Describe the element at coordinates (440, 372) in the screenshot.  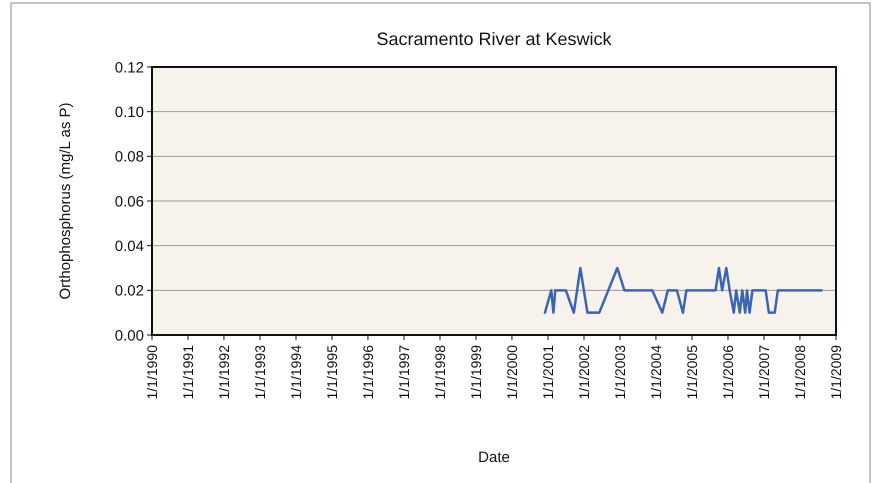
I see `x-tick-label: 1/1/1998` at that location.